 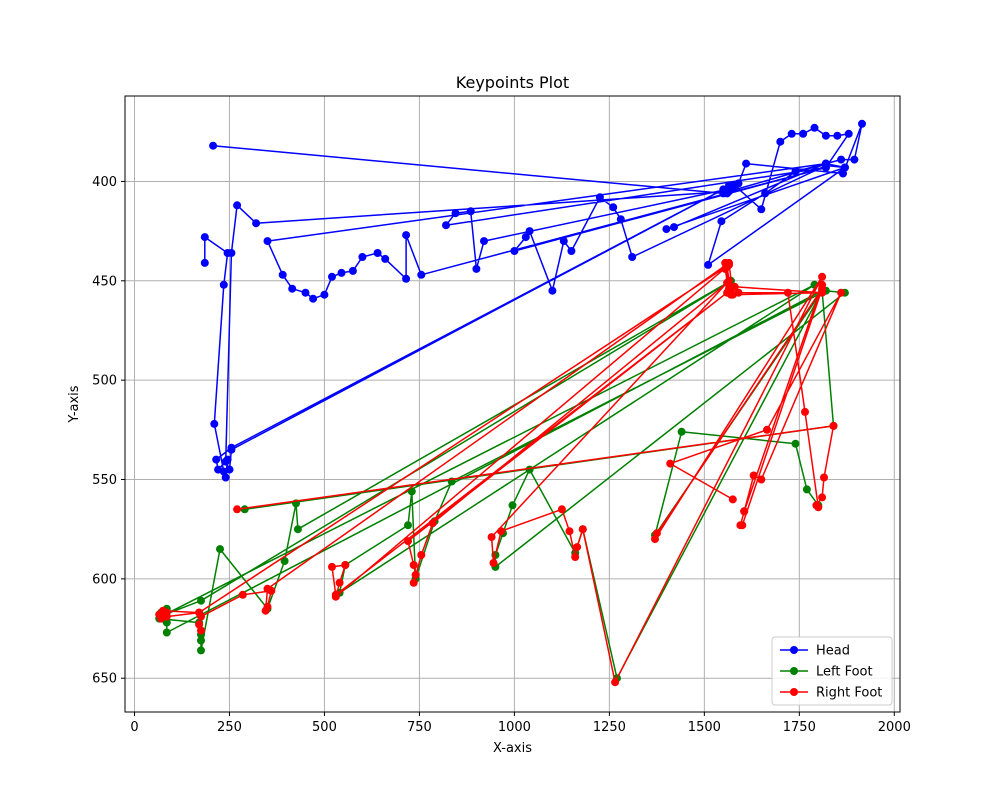 I want to click on x-tick-label: 1500, so click(x=704, y=727).